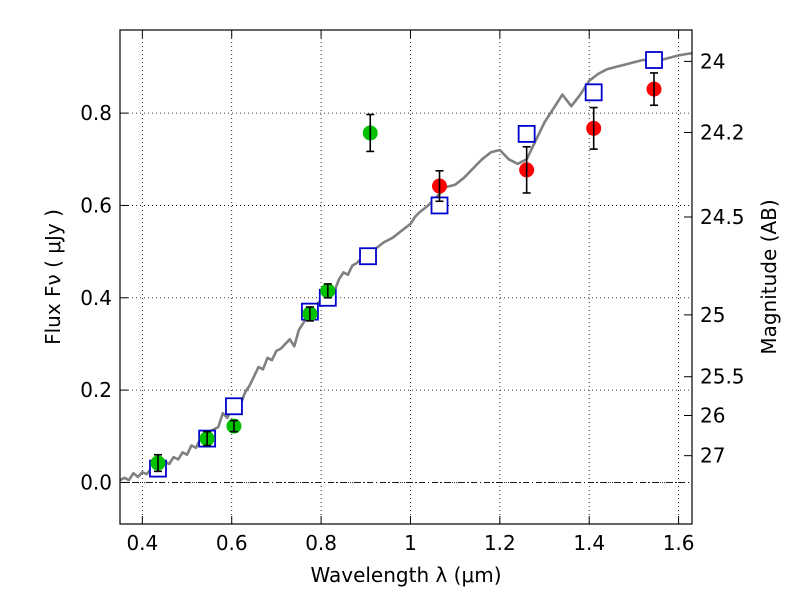  What do you see at coordinates (142, 543) in the screenshot?
I see `x-tick-label: 0.4` at bounding box center [142, 543].